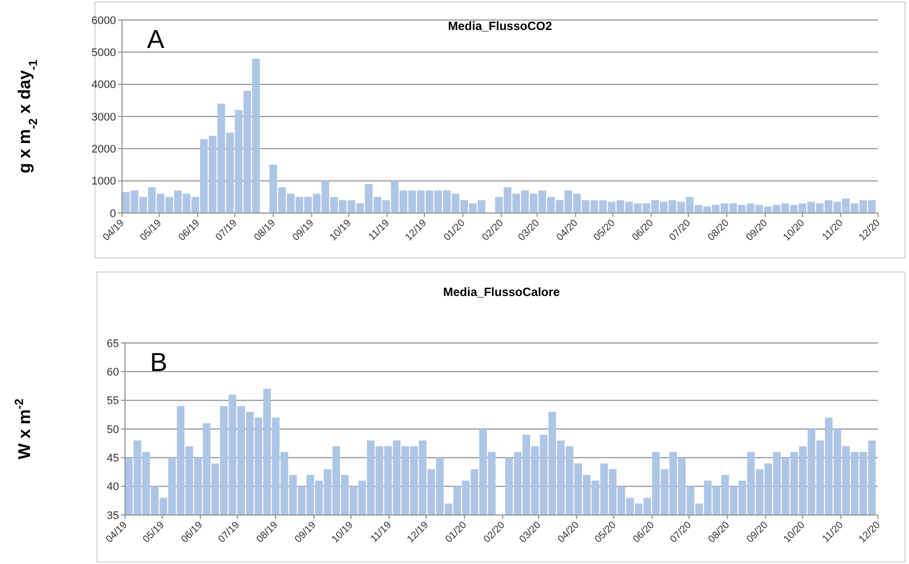 Image resolution: width=909 pixels, height=564 pixels. I want to click on y-tick-label: 45, so click(112, 458).